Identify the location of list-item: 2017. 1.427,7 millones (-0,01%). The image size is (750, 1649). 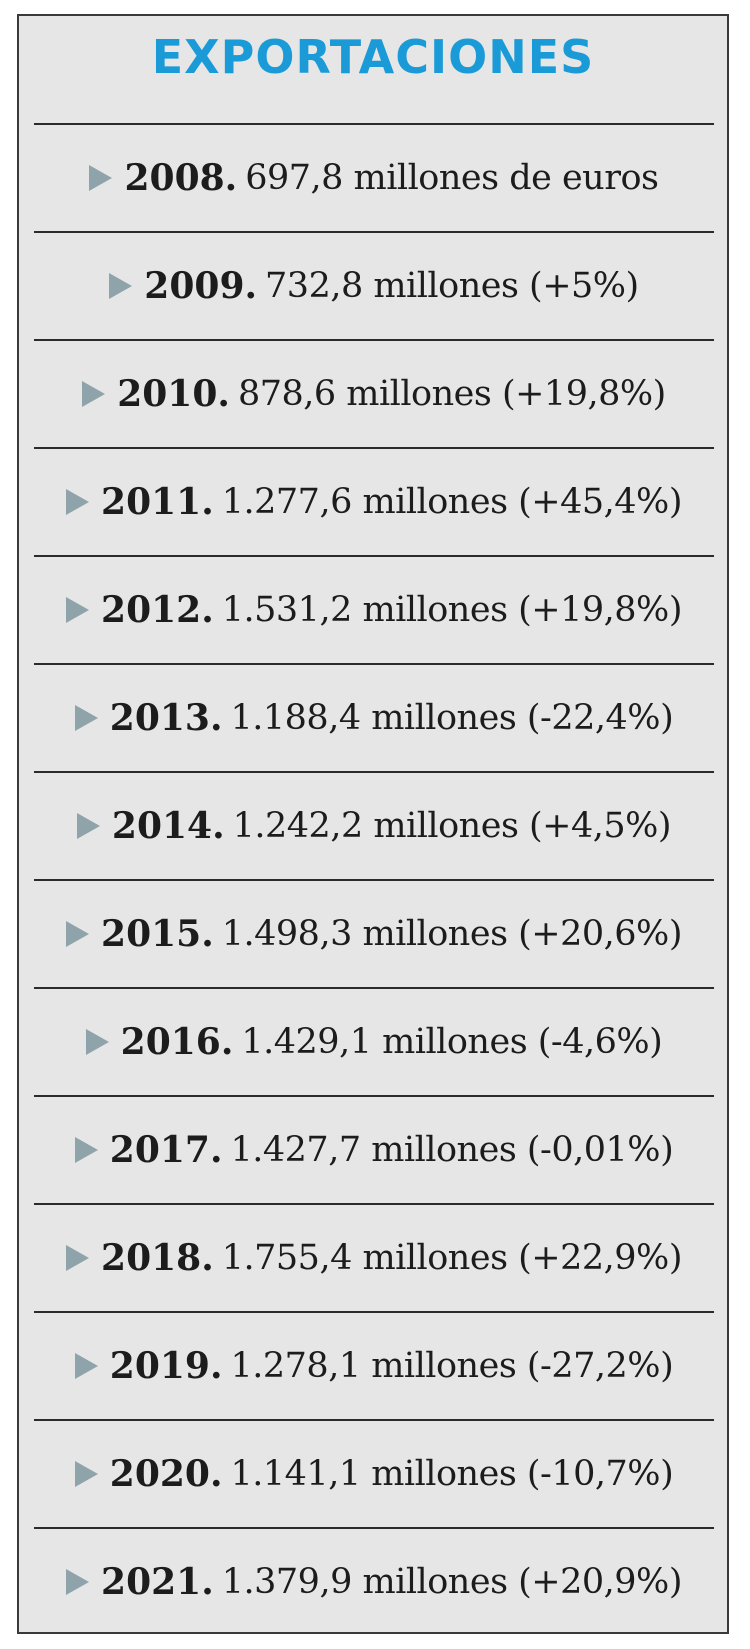
(374, 1149).